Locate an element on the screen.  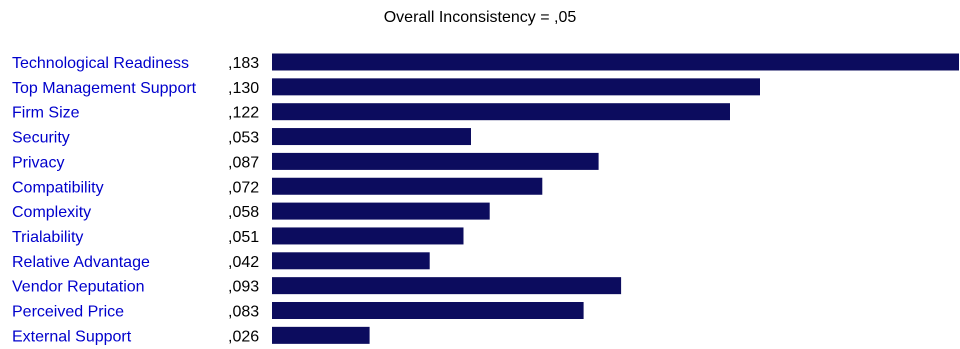
value-label: ,053 is located at coordinates (243, 138).